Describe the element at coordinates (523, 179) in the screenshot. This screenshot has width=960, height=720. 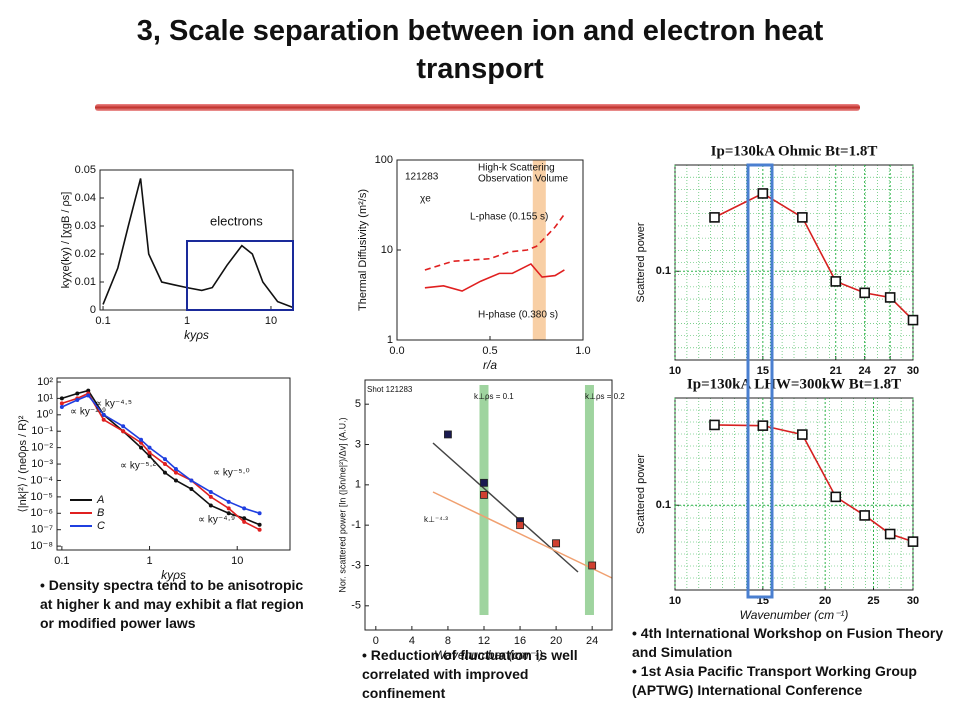
I see `annotation: Observation Volume` at that location.